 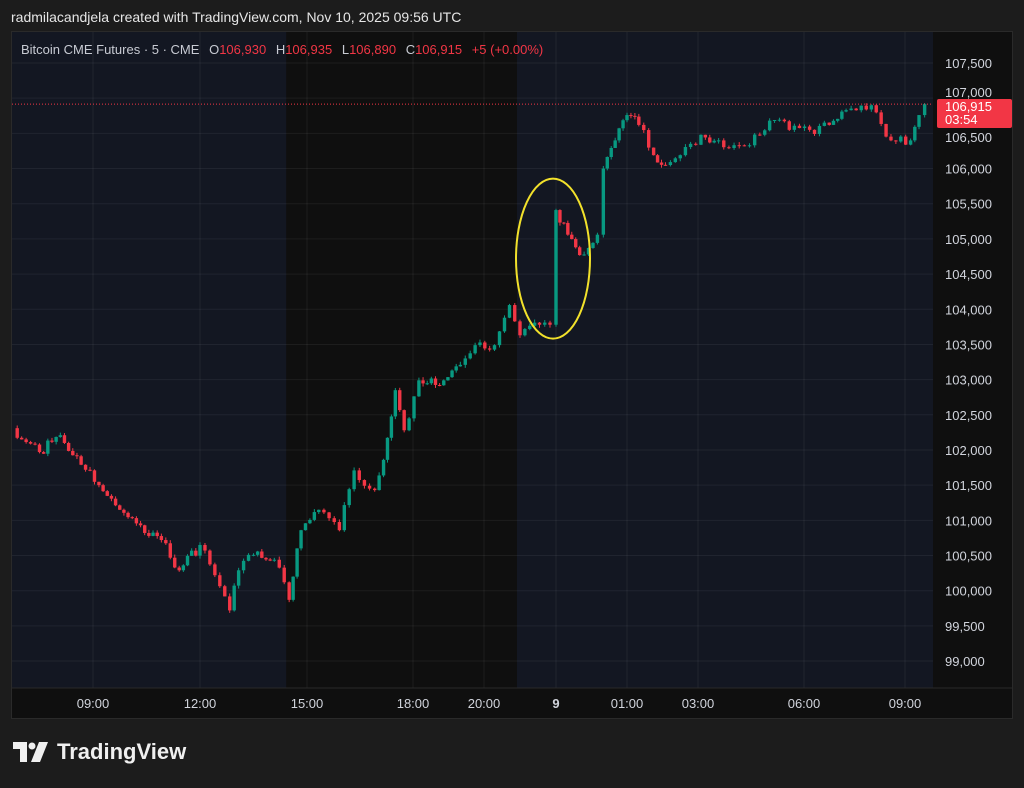 I want to click on tradingview-logo: TradingView, so click(x=99, y=752).